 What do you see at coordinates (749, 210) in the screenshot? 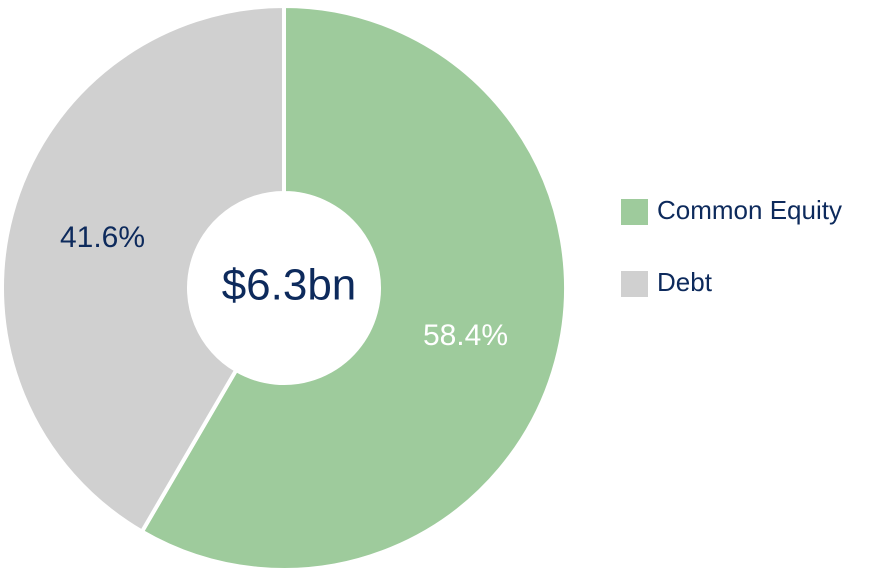
I see `legend-label: Common Equity` at bounding box center [749, 210].